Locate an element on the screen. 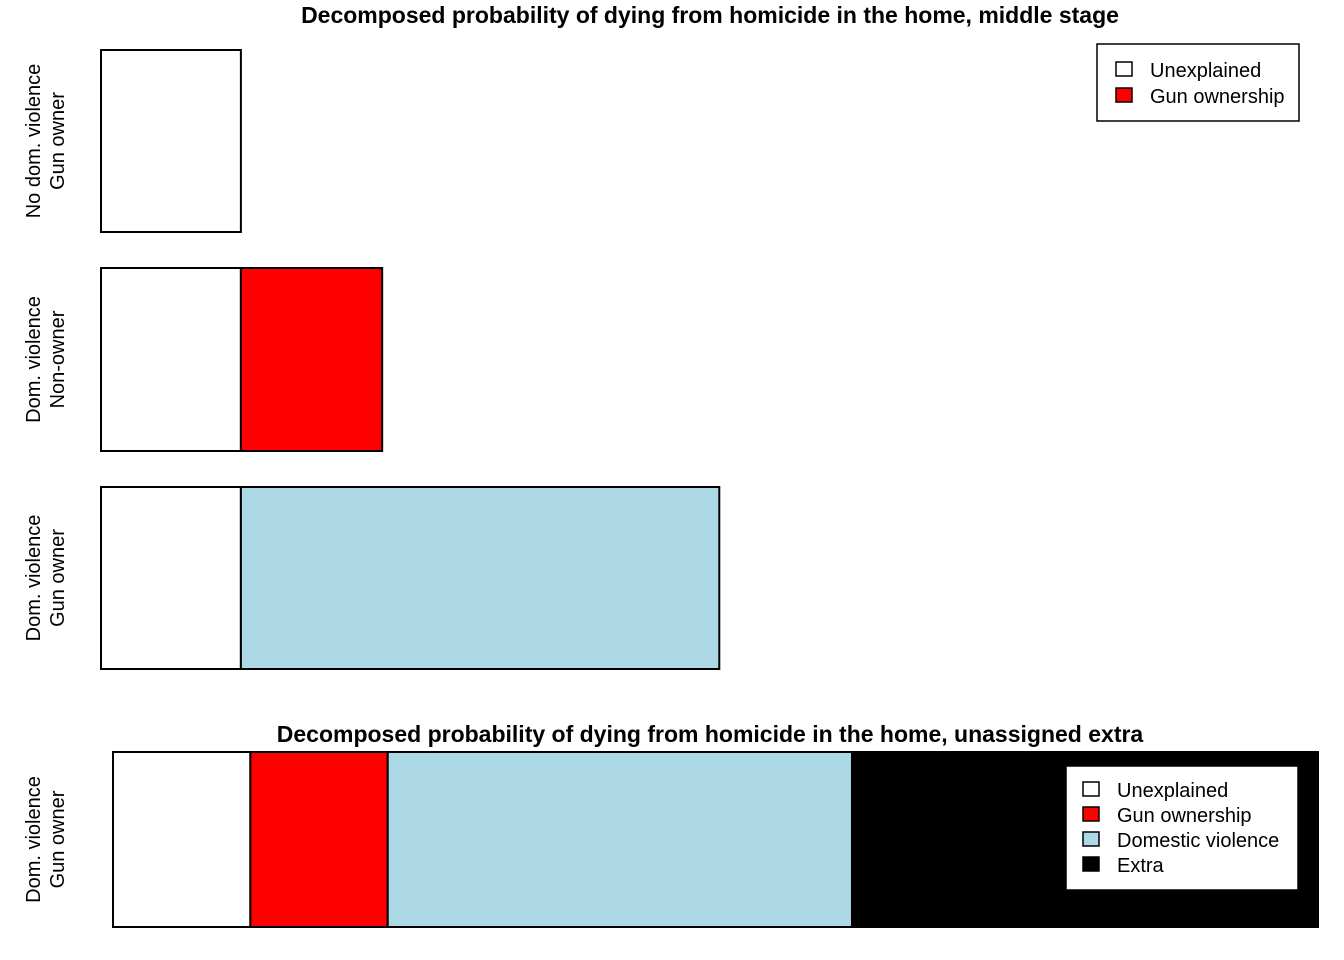 The height and width of the screenshot is (960, 1344). bar-dom-violence-non-owner-gun-ownership is located at coordinates (311, 359).